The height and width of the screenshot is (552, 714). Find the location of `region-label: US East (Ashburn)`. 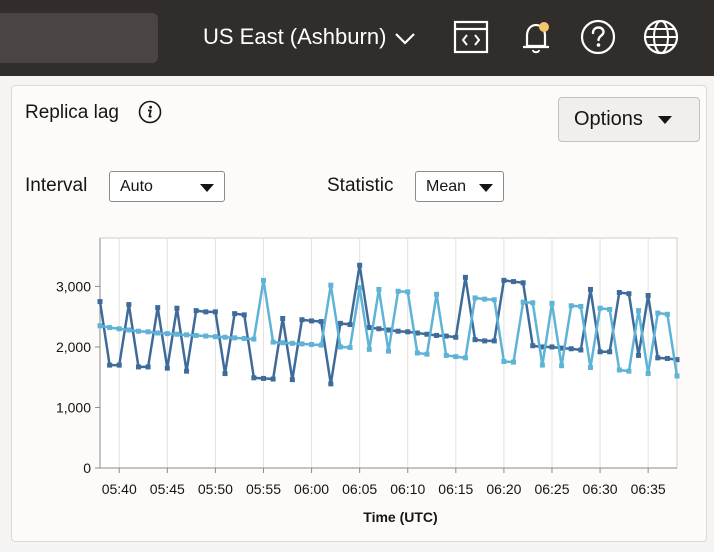

region-label: US East (Ashburn) is located at coordinates (295, 36).